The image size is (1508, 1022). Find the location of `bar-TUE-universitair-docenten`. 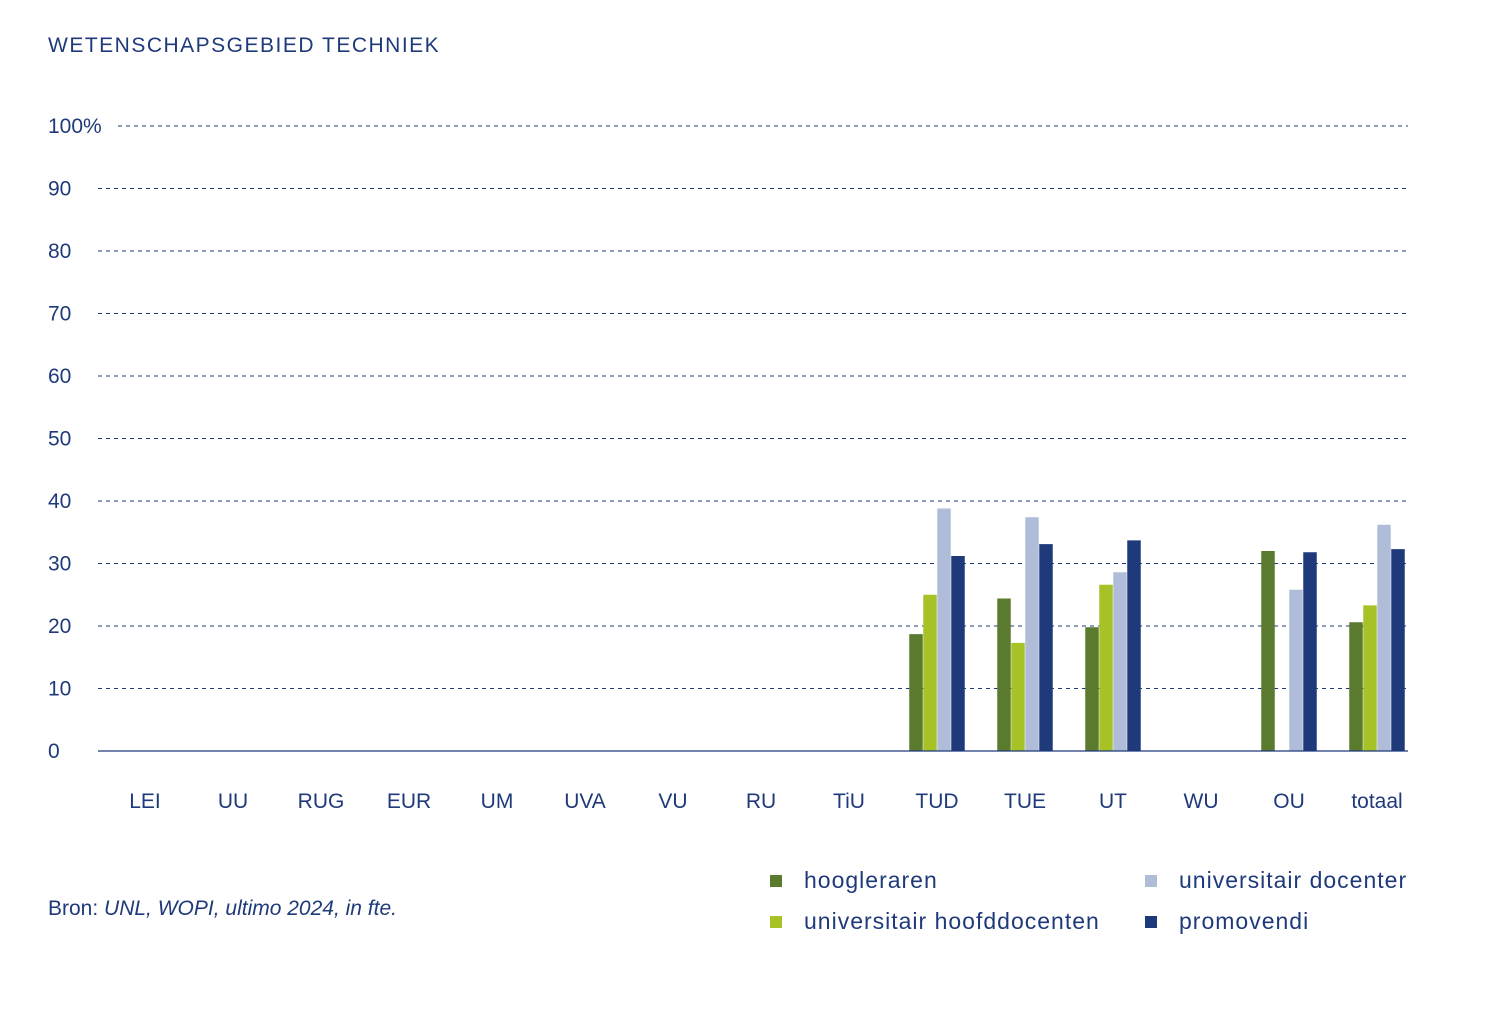

bar-TUE-universitair-docenten is located at coordinates (1032, 634).